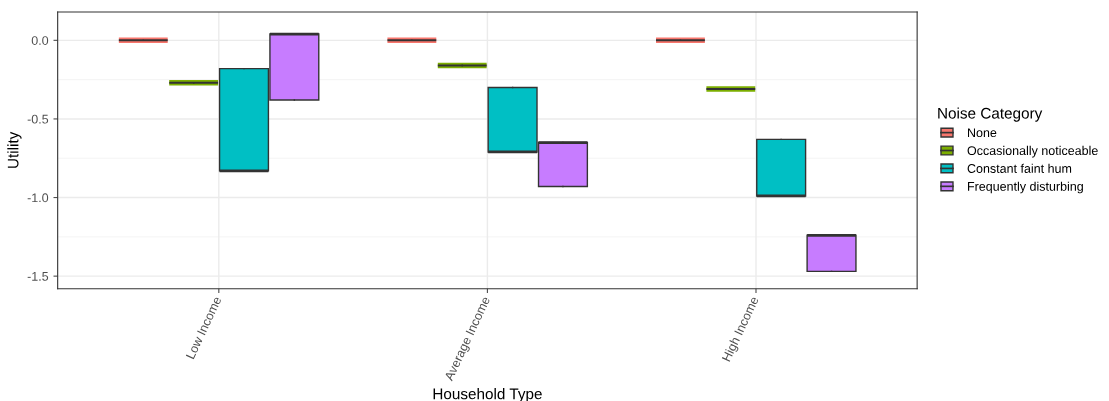 This screenshot has height=401, width=1109. What do you see at coordinates (38, 276) in the screenshot?
I see `y-tick-label: -1.5` at bounding box center [38, 276].